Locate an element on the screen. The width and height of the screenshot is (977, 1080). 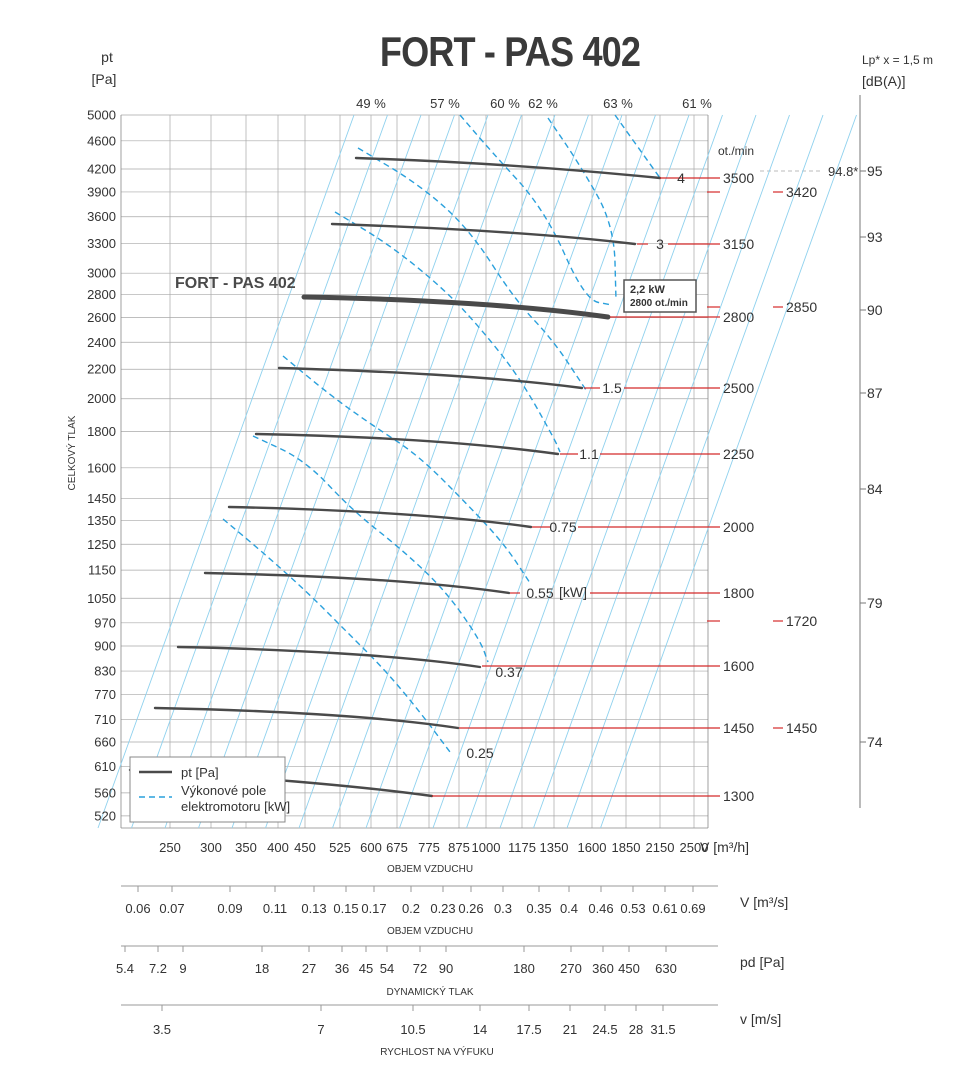
x-tick-label: 350 is located at coordinates (246, 847).